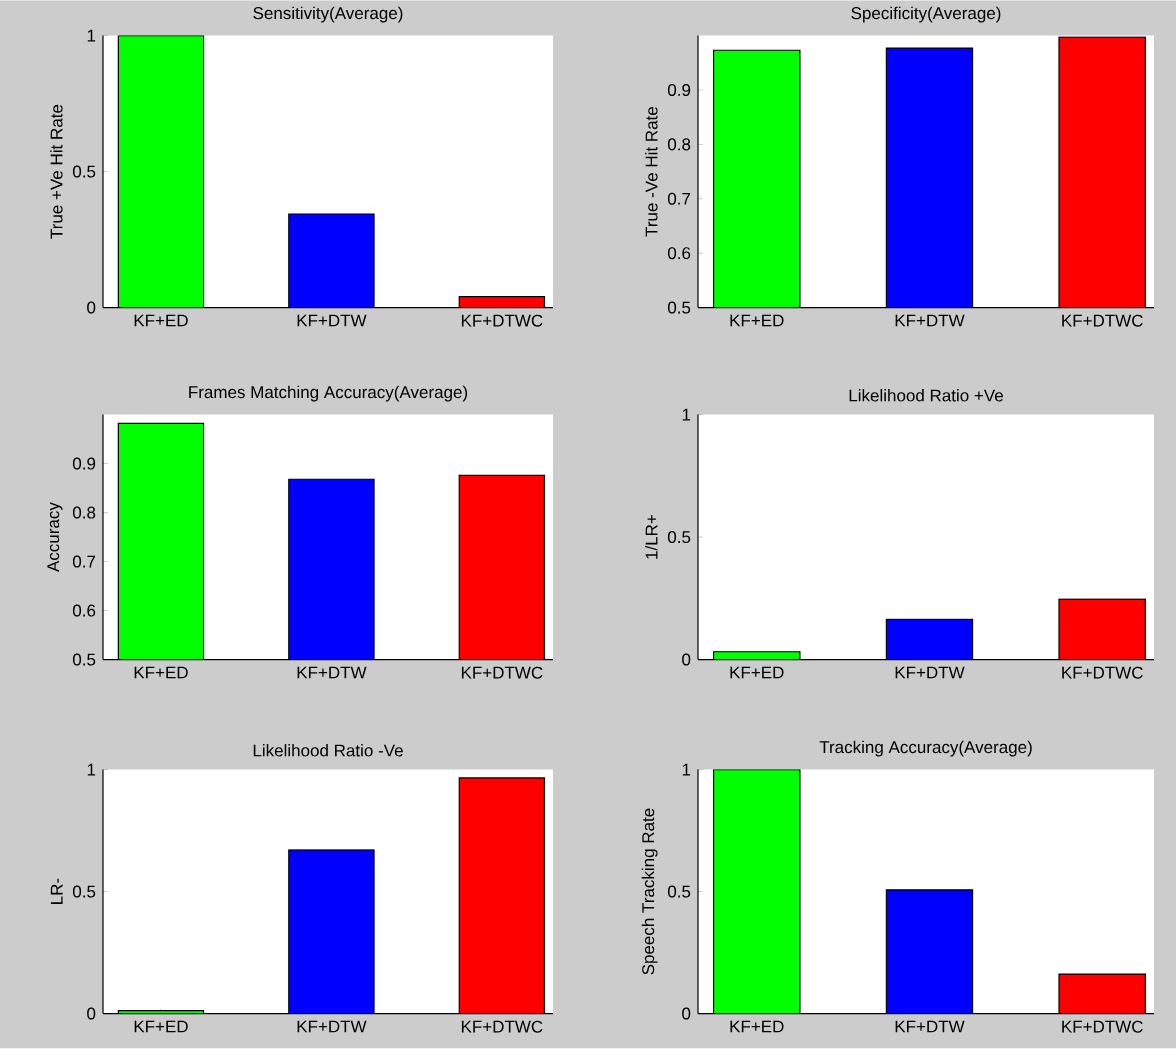 Image resolution: width=1176 pixels, height=1049 pixels. What do you see at coordinates (328, 14) in the screenshot?
I see `chart-title: Sensitivity(Average)` at bounding box center [328, 14].